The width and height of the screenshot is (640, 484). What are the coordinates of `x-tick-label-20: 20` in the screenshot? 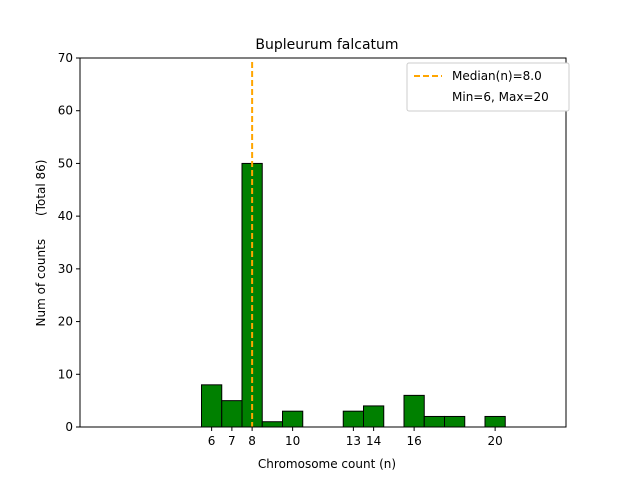 It's located at (494, 441).